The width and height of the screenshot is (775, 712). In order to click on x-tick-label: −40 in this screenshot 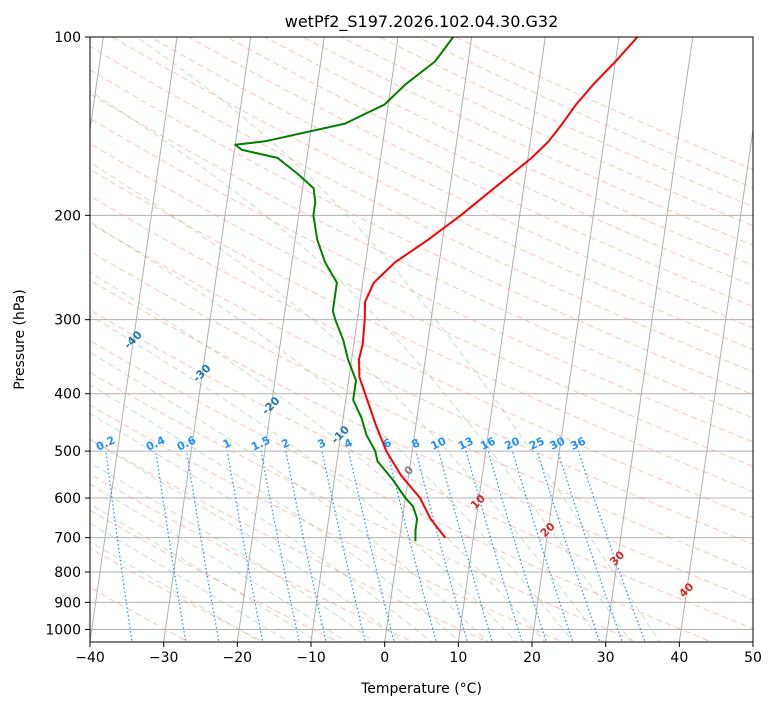, I will do `click(90, 658)`.